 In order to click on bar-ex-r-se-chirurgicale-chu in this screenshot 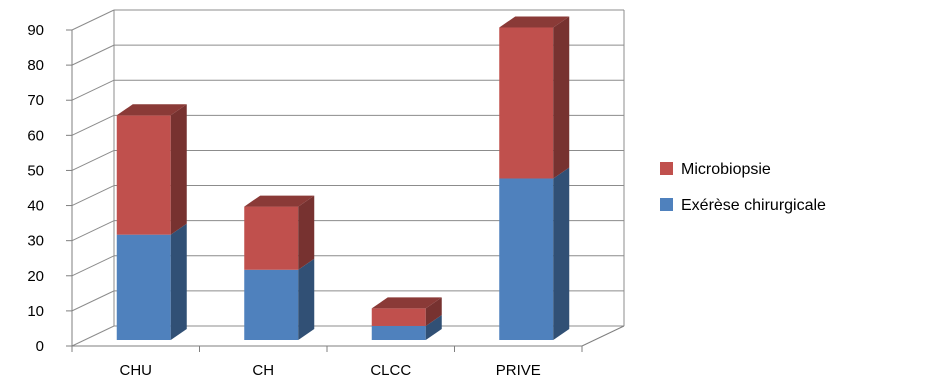, I will do `click(143, 287)`.